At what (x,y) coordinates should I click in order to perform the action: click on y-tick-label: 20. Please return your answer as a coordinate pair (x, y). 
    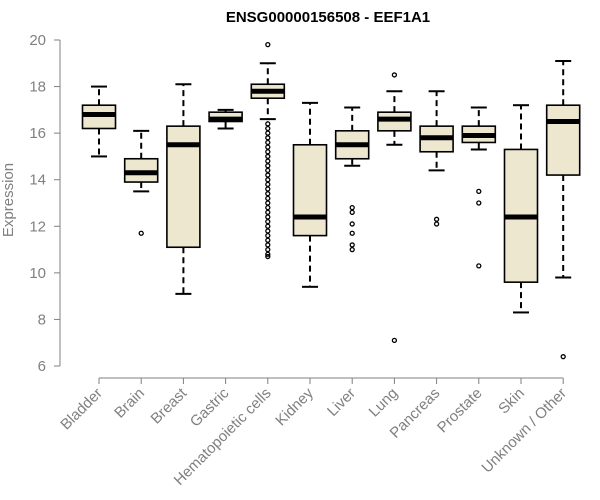
    Looking at the image, I should click on (37, 40).